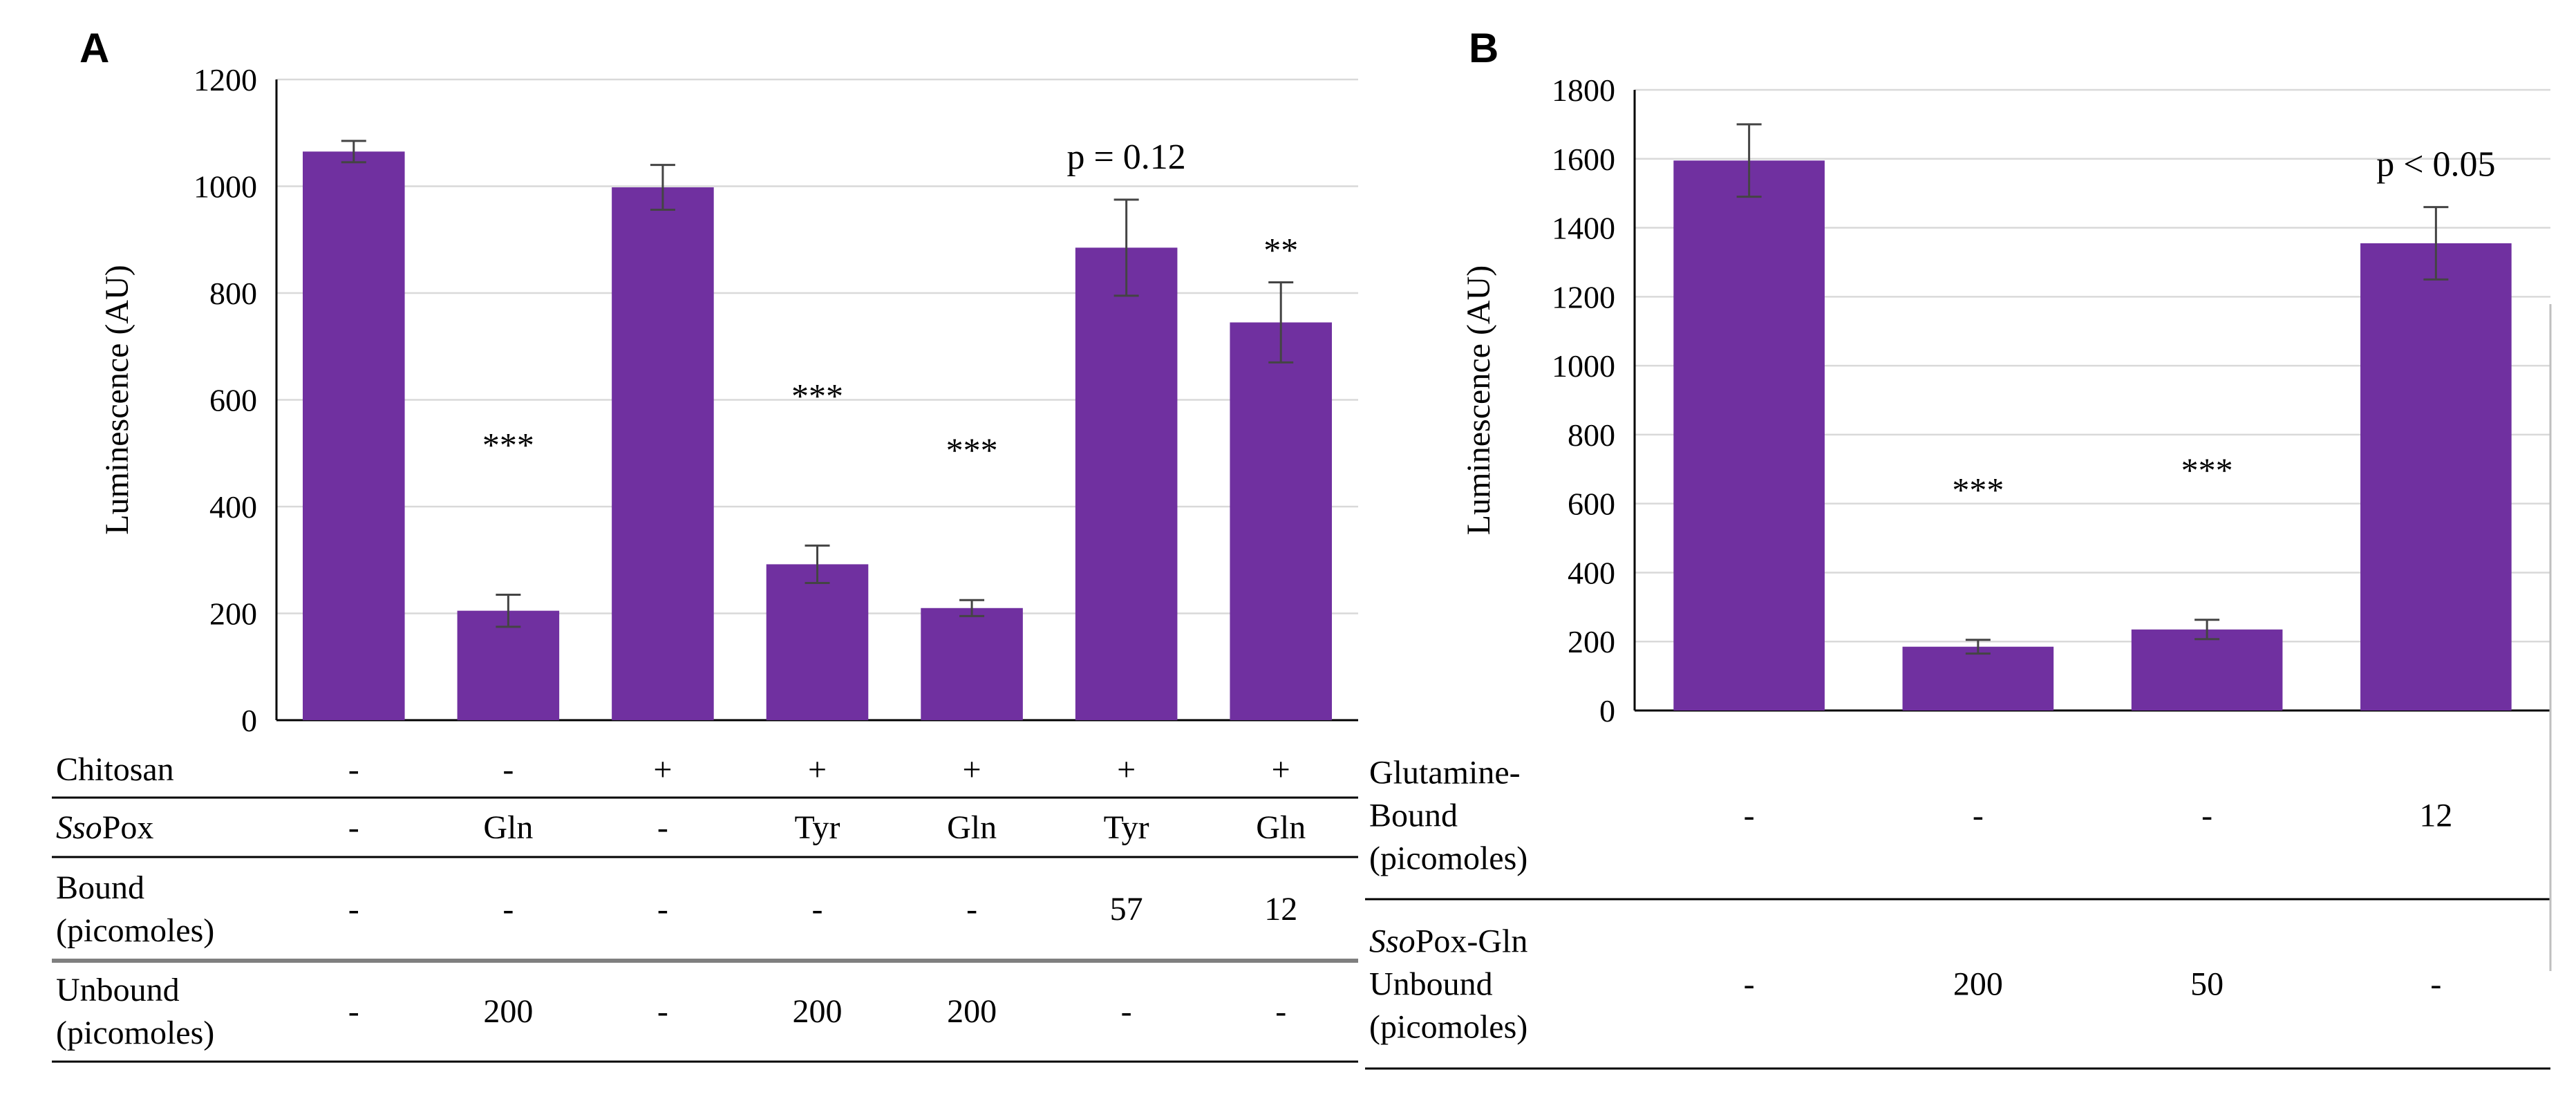 The height and width of the screenshot is (1101, 2576). Describe the element at coordinates (1125, 157) in the screenshot. I see `significance-annotation: p = 0.12` at that location.